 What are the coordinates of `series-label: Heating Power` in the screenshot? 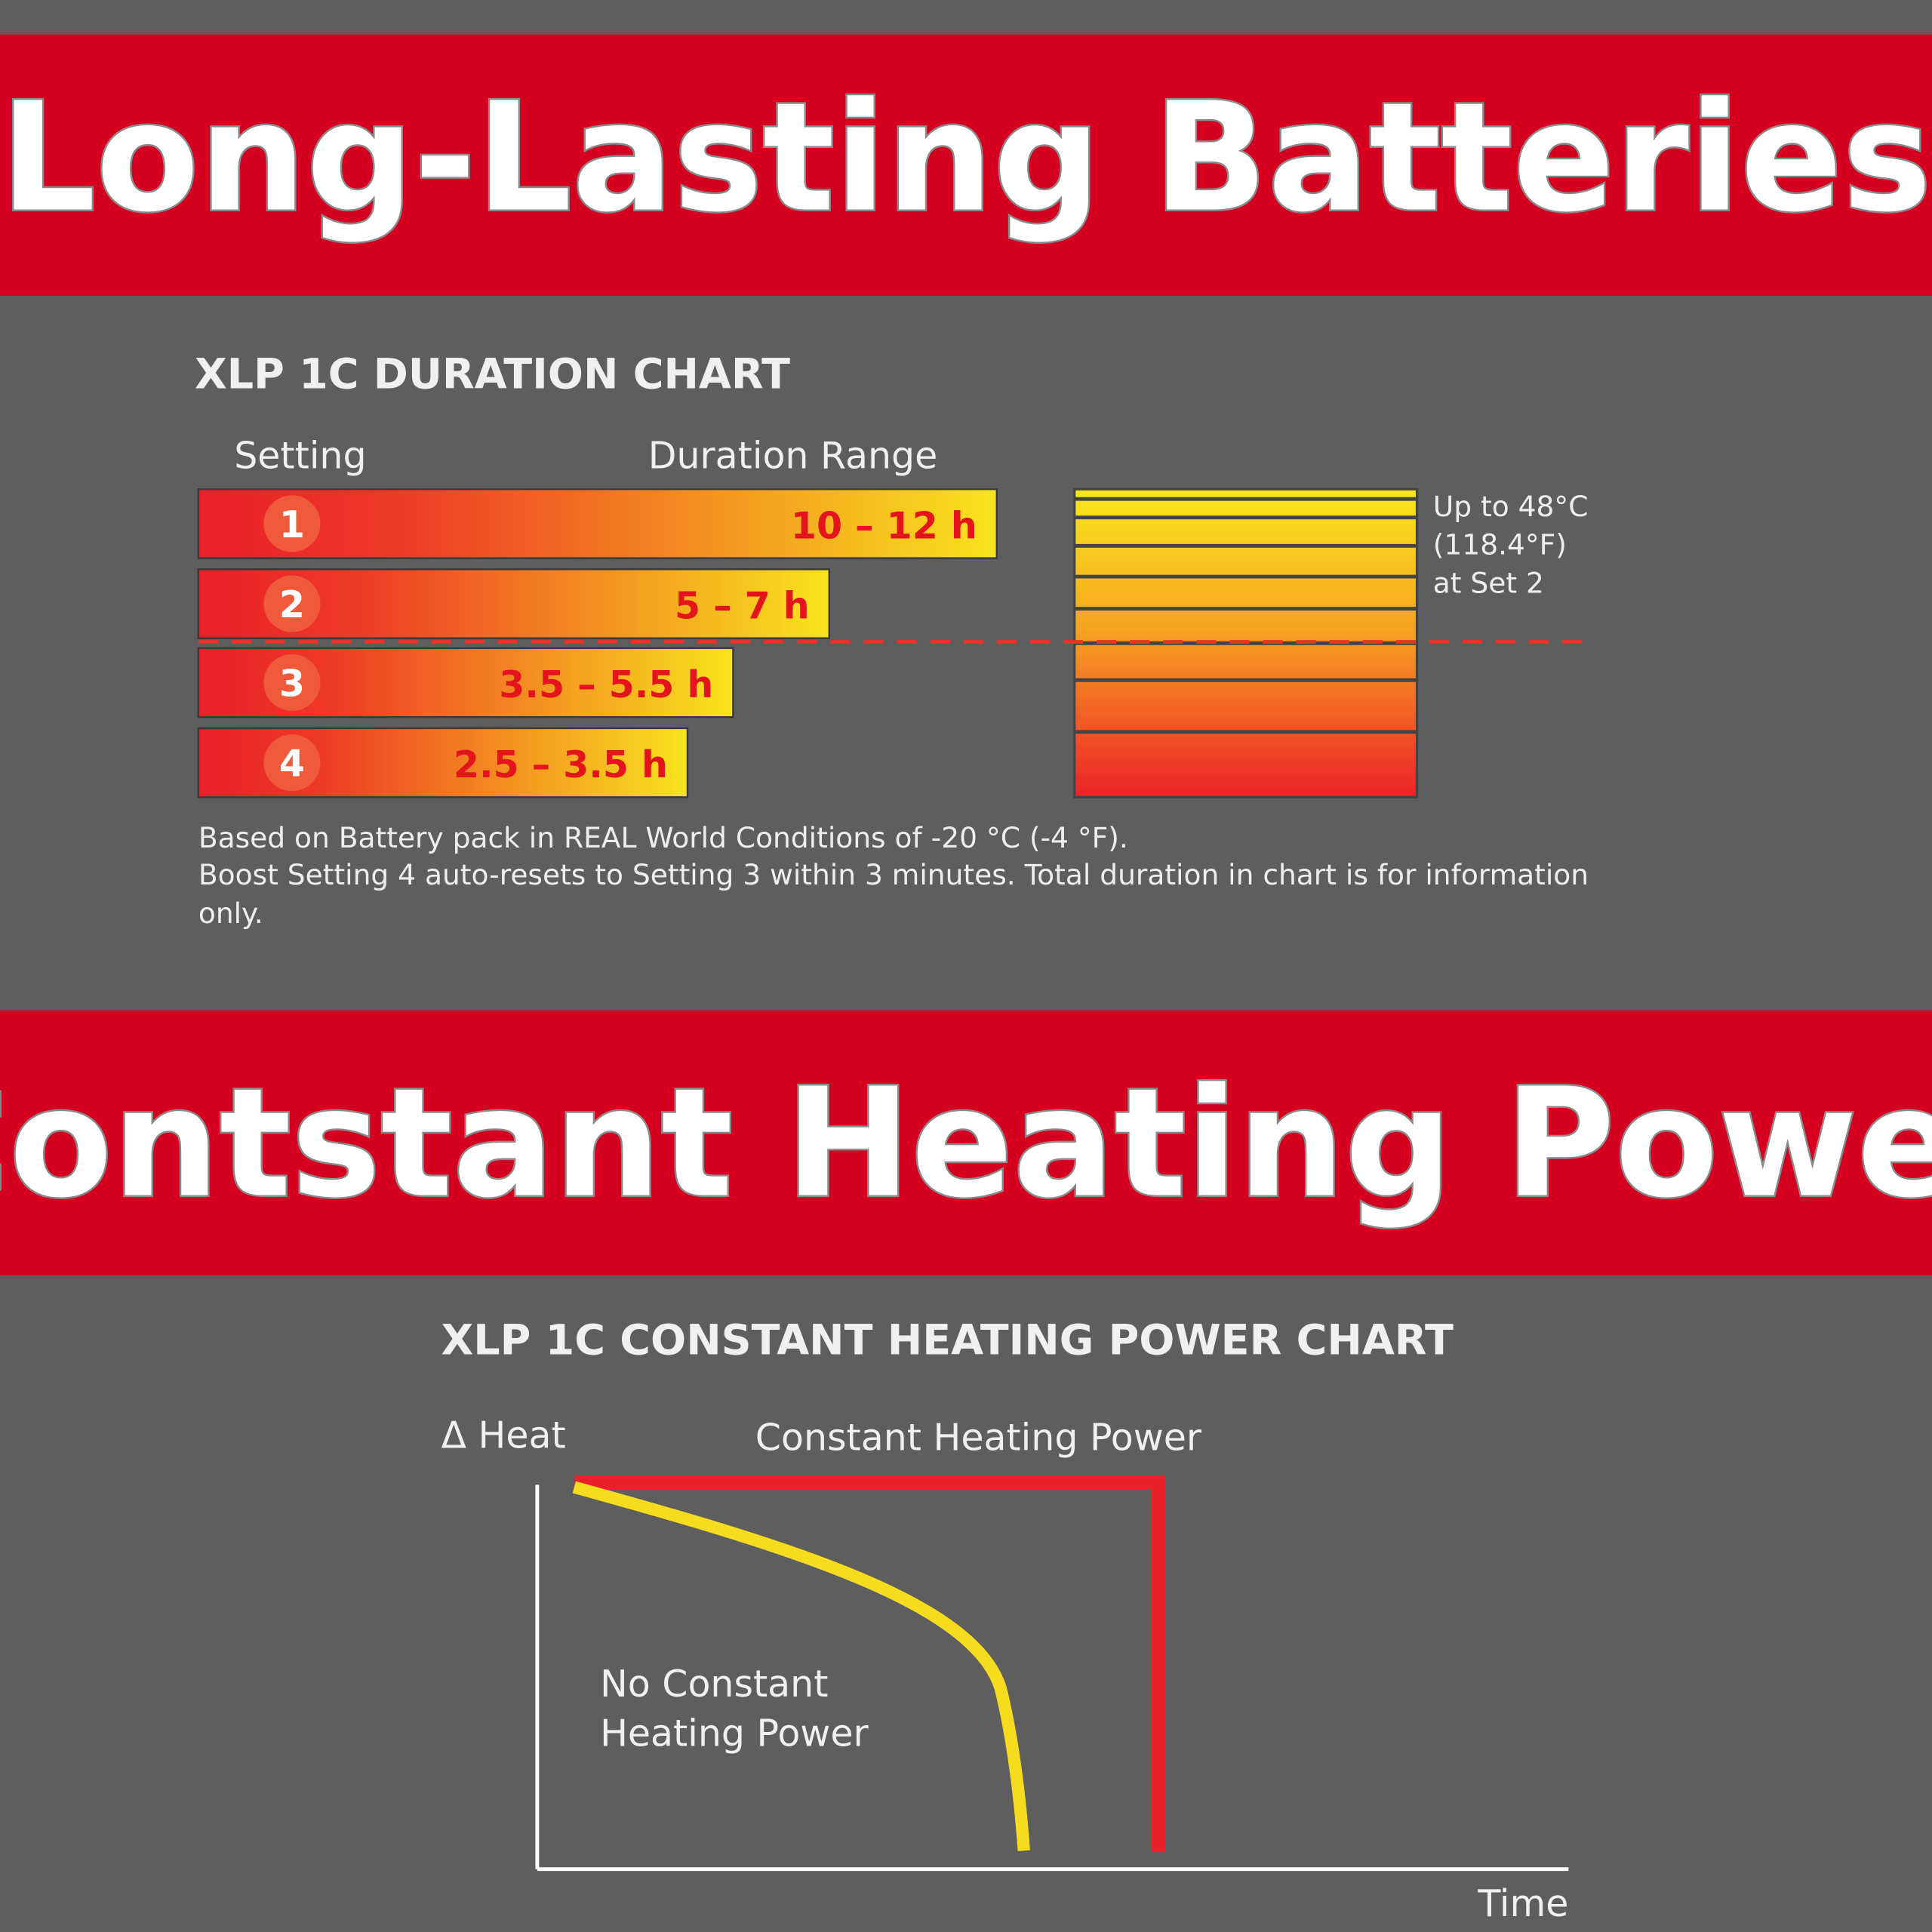 It's located at (734, 1733).